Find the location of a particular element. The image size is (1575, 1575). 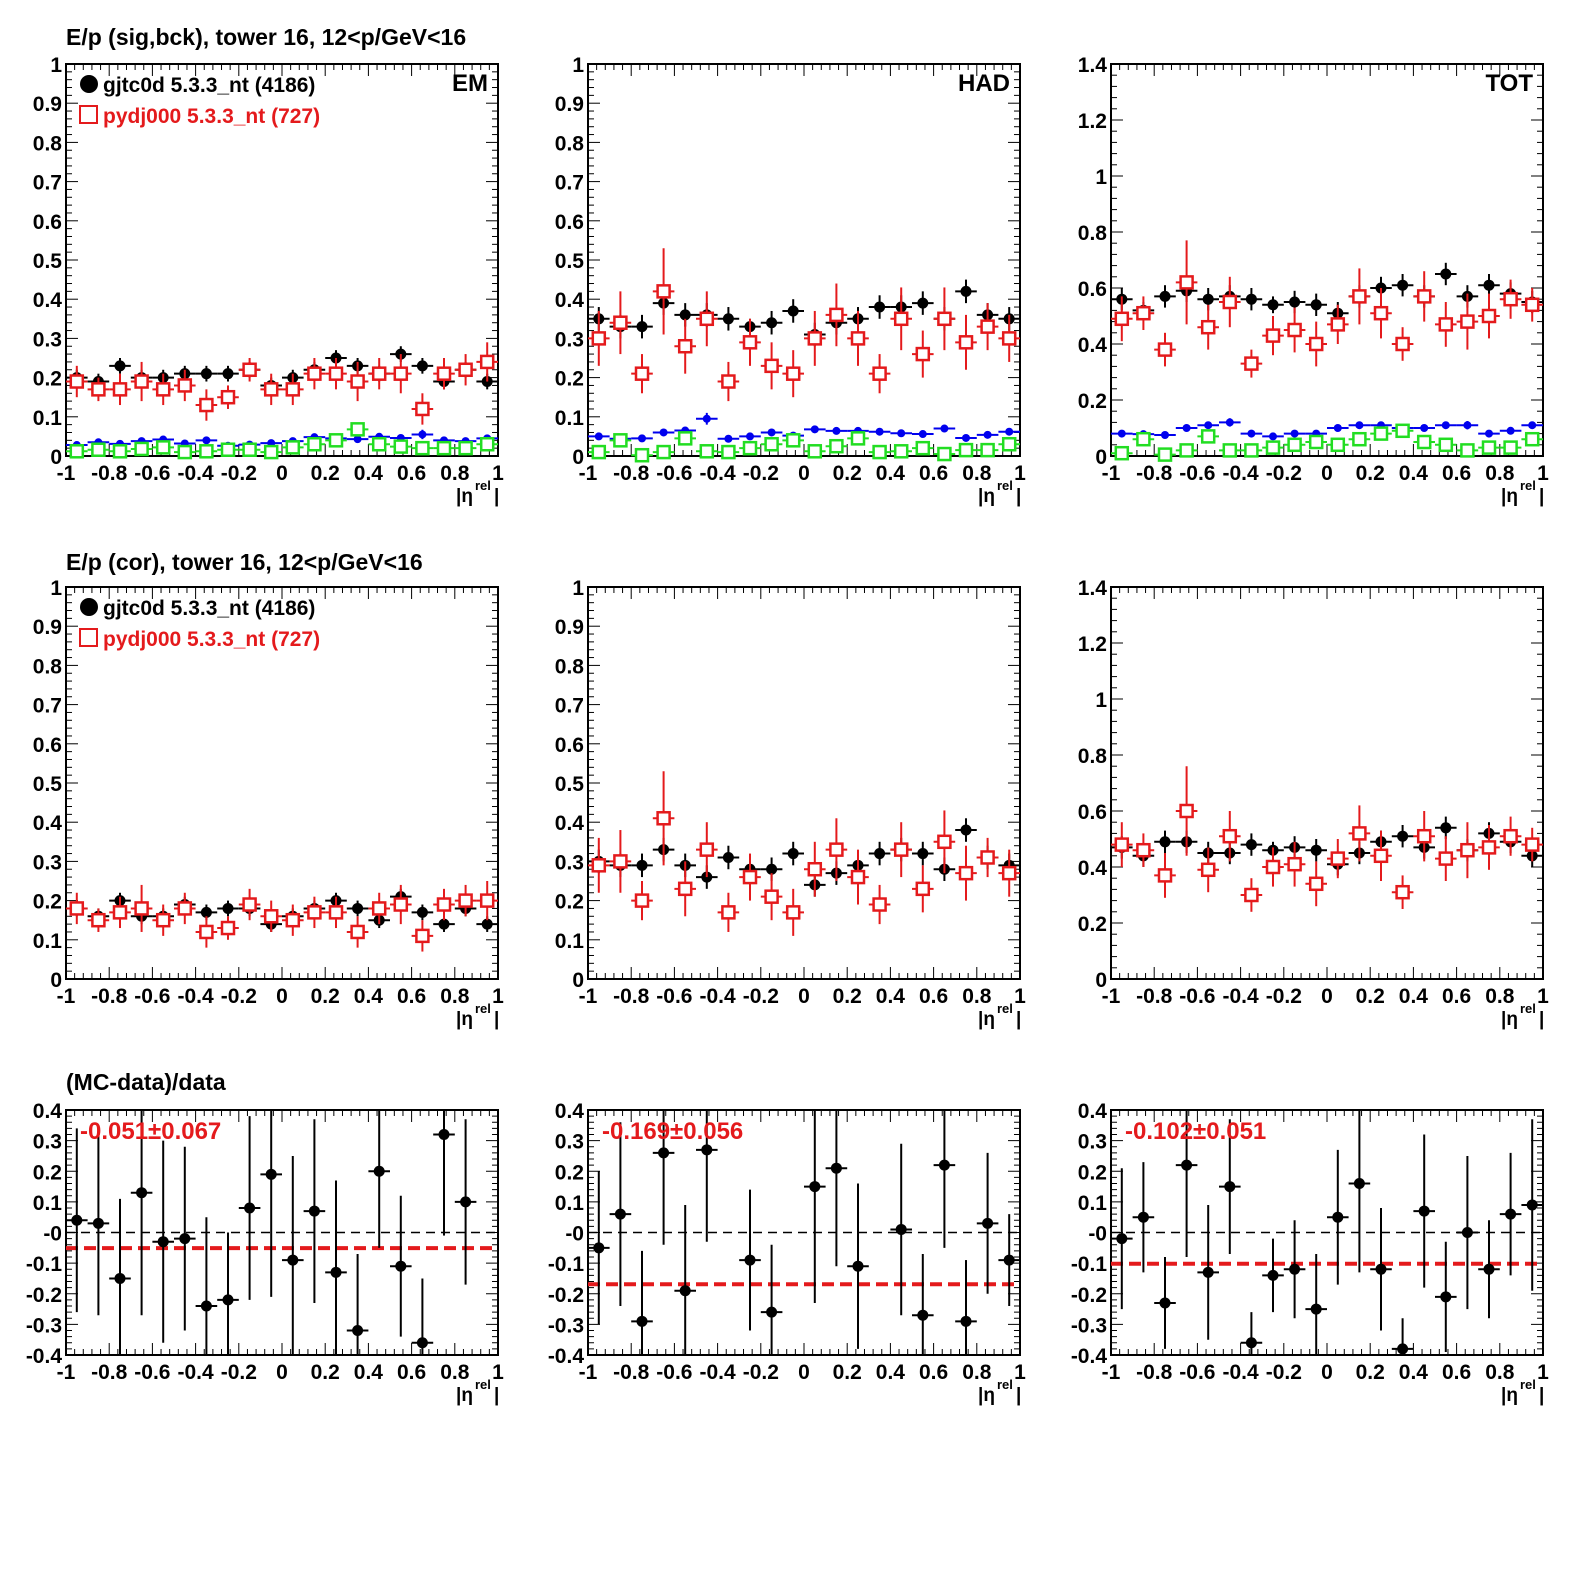

y-tick-label: 0.1 is located at coordinates (570, 1203).